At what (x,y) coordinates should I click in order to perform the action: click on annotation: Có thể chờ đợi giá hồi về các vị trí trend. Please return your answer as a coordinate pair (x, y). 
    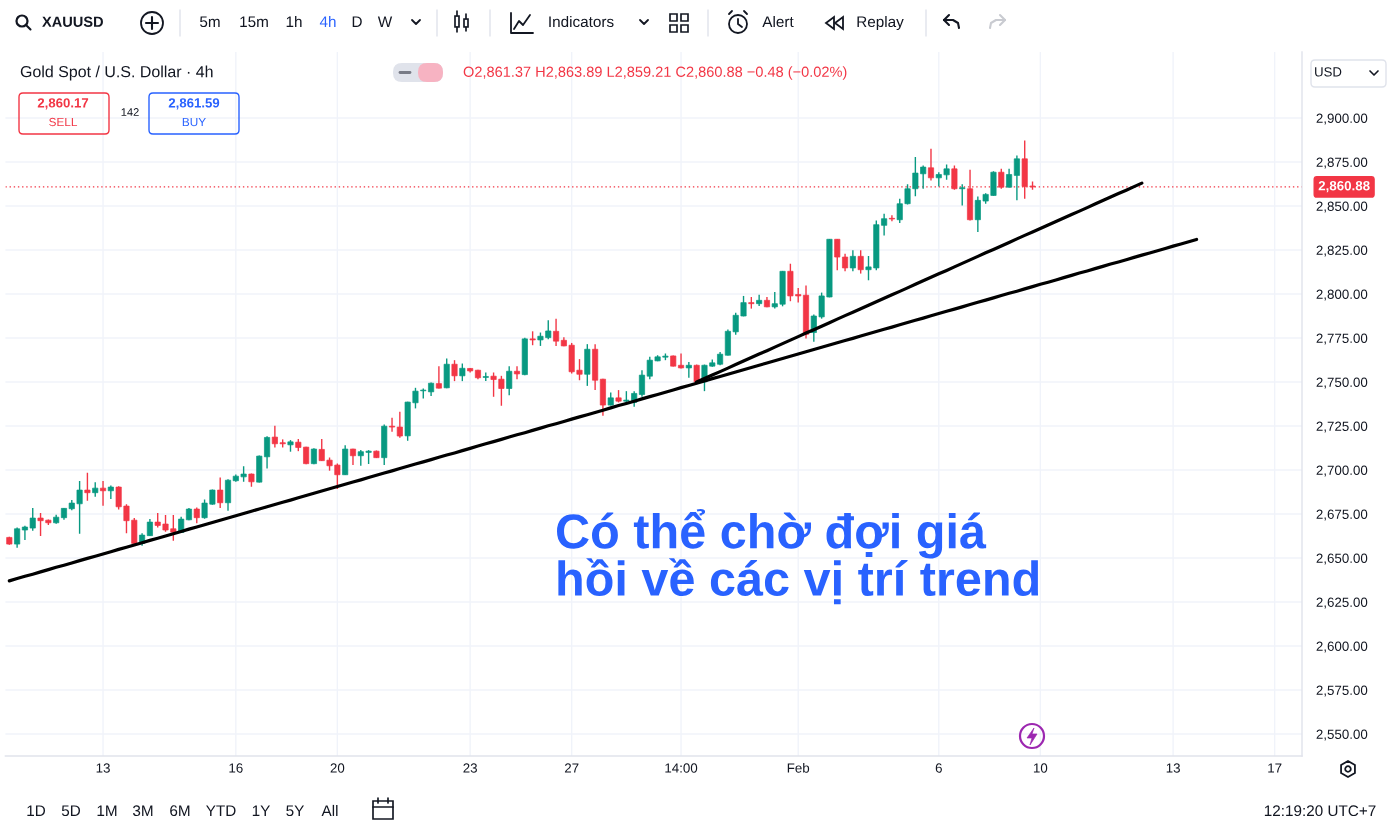
    Looking at the image, I should click on (798, 557).